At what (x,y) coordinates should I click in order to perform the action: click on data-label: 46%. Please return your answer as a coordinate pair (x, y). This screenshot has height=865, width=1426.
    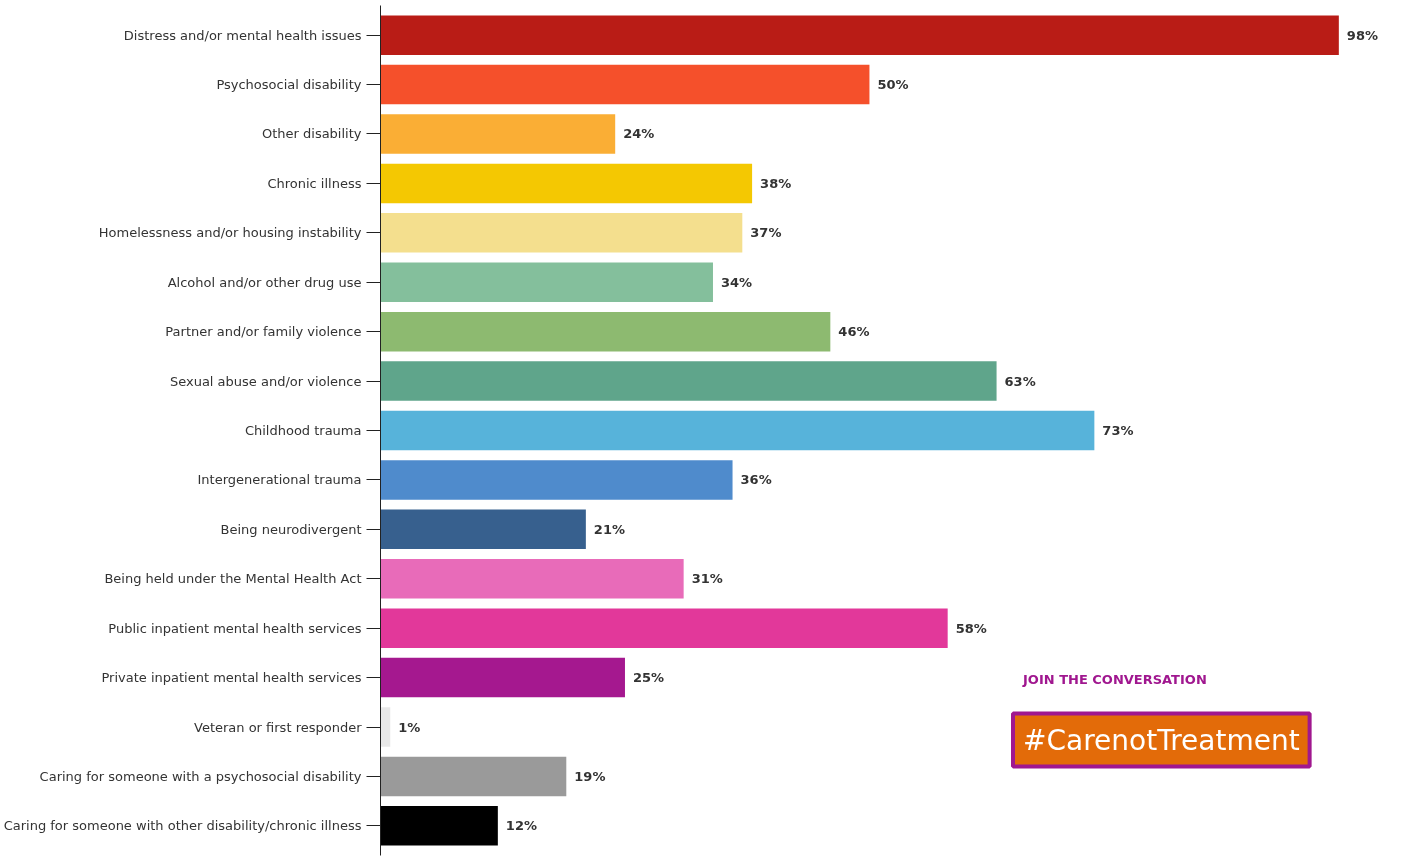
    Looking at the image, I should click on (854, 332).